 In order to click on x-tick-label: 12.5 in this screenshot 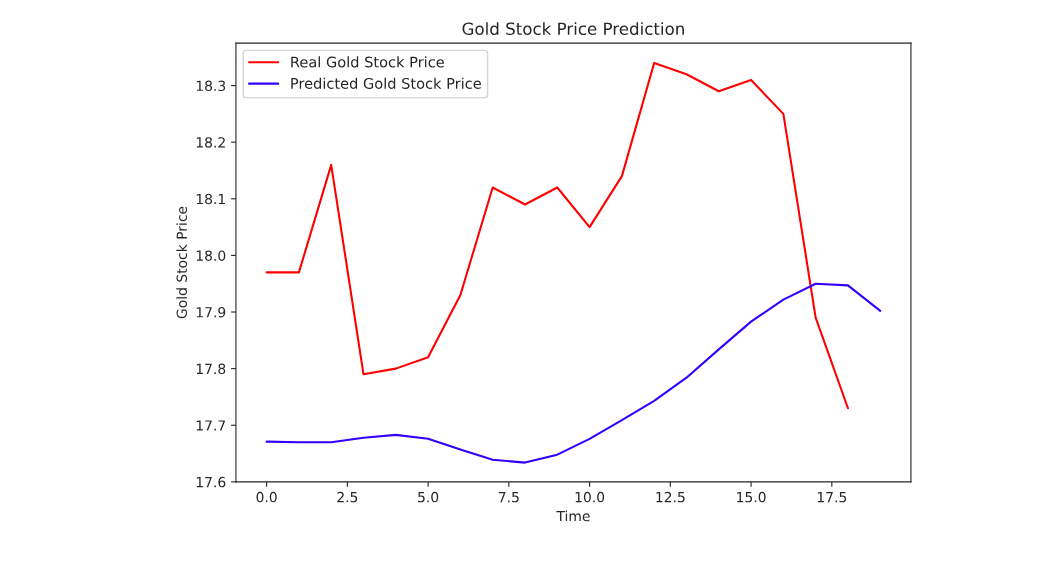, I will do `click(670, 497)`.